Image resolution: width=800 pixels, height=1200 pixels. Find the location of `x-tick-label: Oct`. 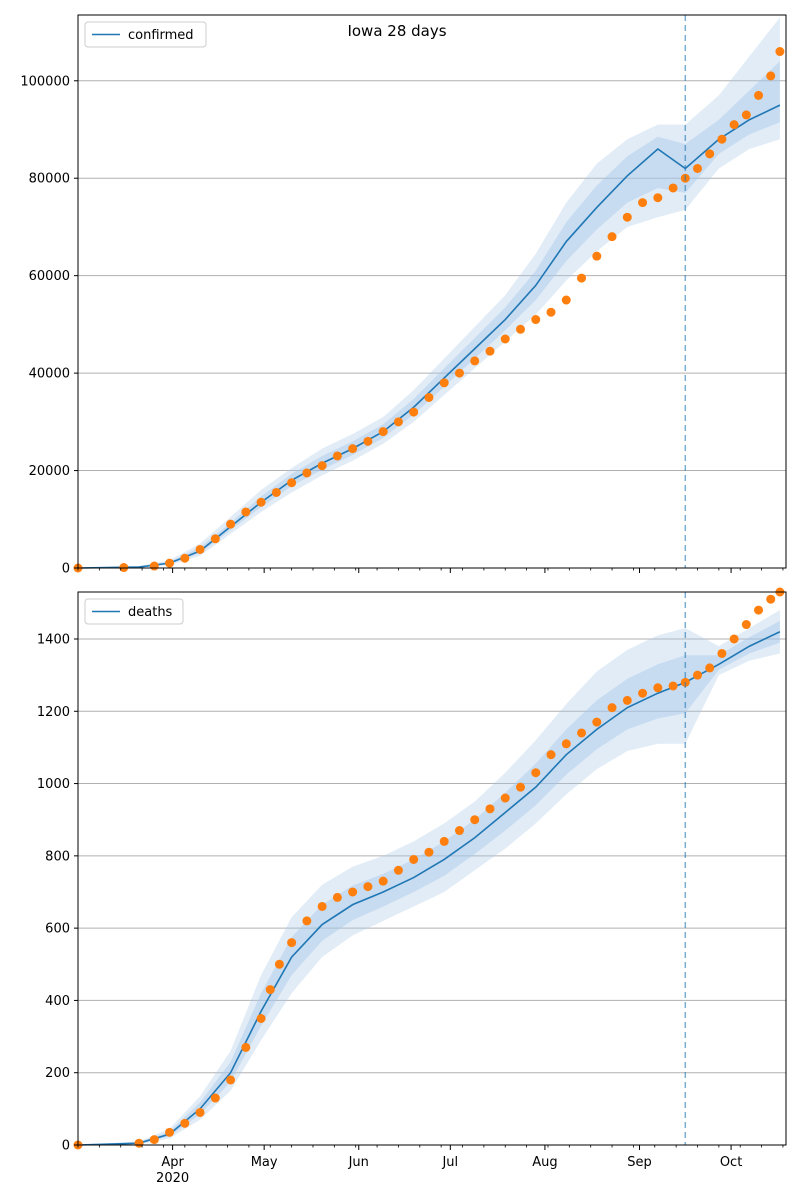

x-tick-label: Oct is located at coordinates (731, 1162).